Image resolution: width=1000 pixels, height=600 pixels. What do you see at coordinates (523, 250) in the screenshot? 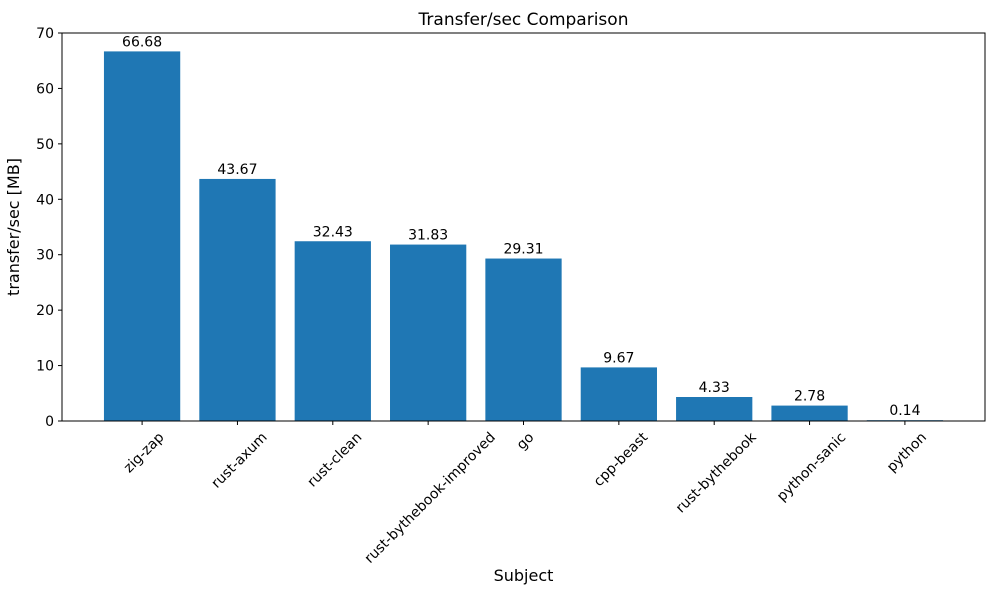
I see `bar-value-label: 29.31` at bounding box center [523, 250].